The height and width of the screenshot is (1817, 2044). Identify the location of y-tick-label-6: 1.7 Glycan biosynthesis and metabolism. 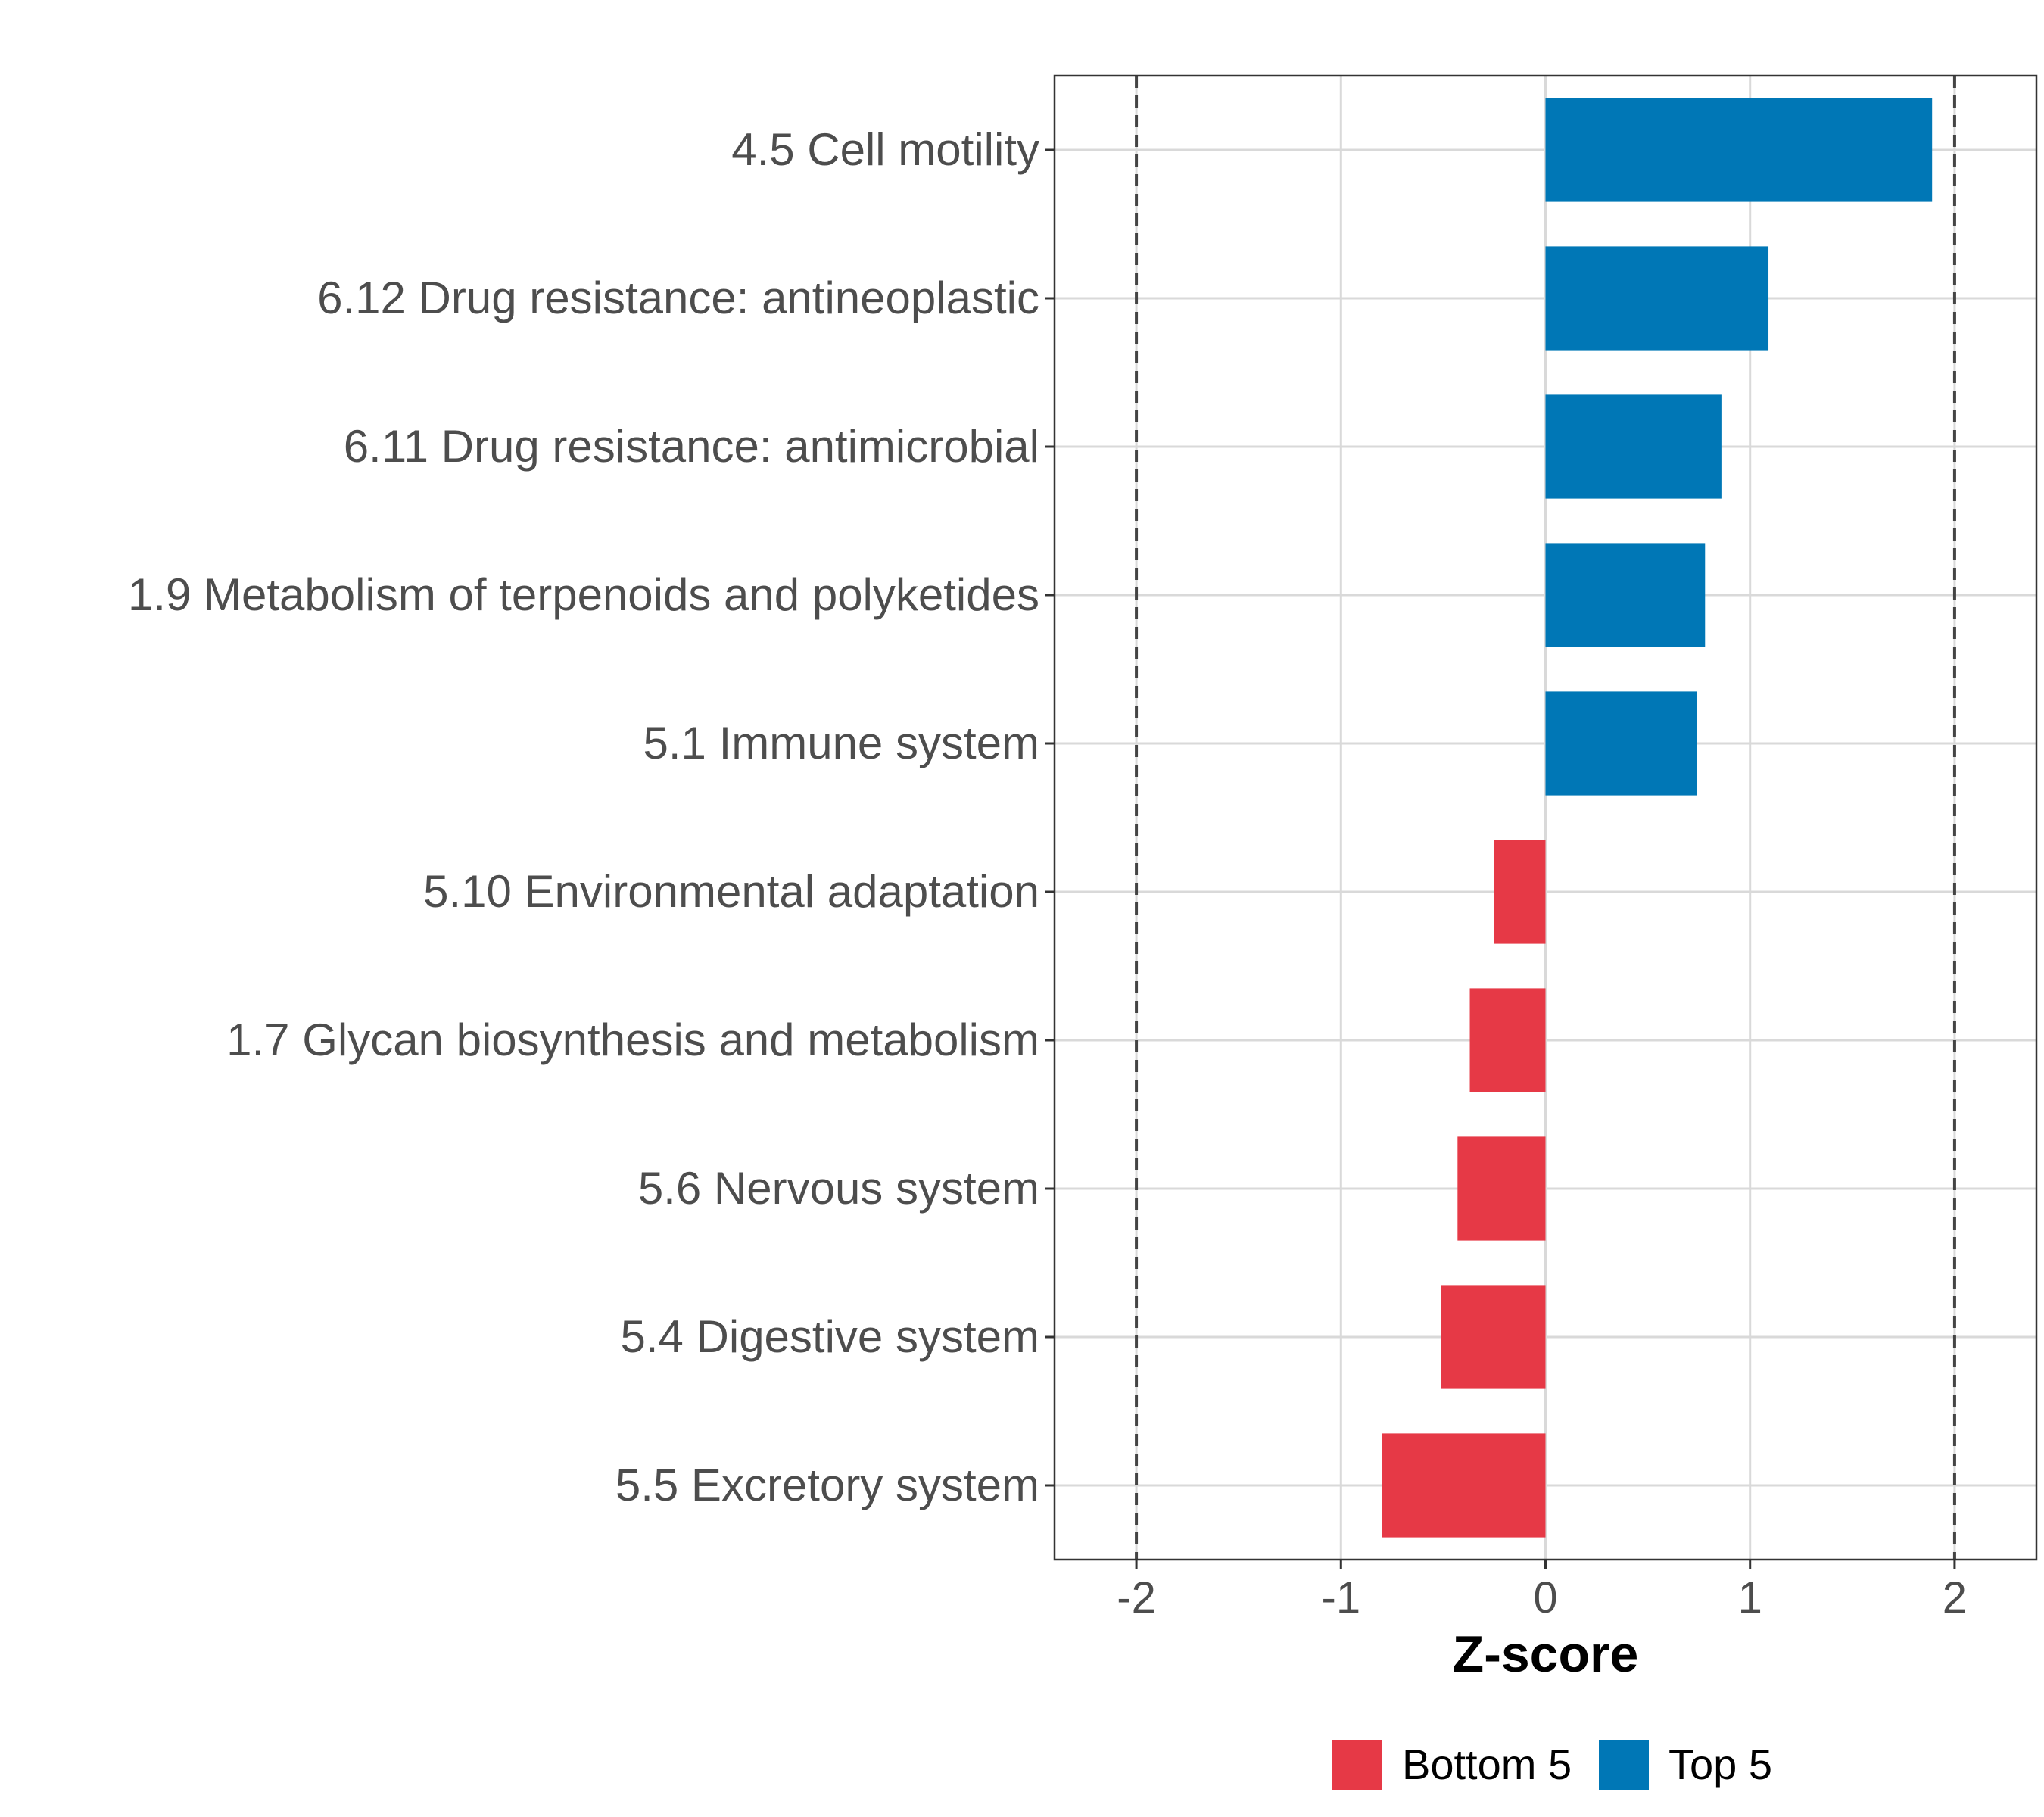
(632, 1039).